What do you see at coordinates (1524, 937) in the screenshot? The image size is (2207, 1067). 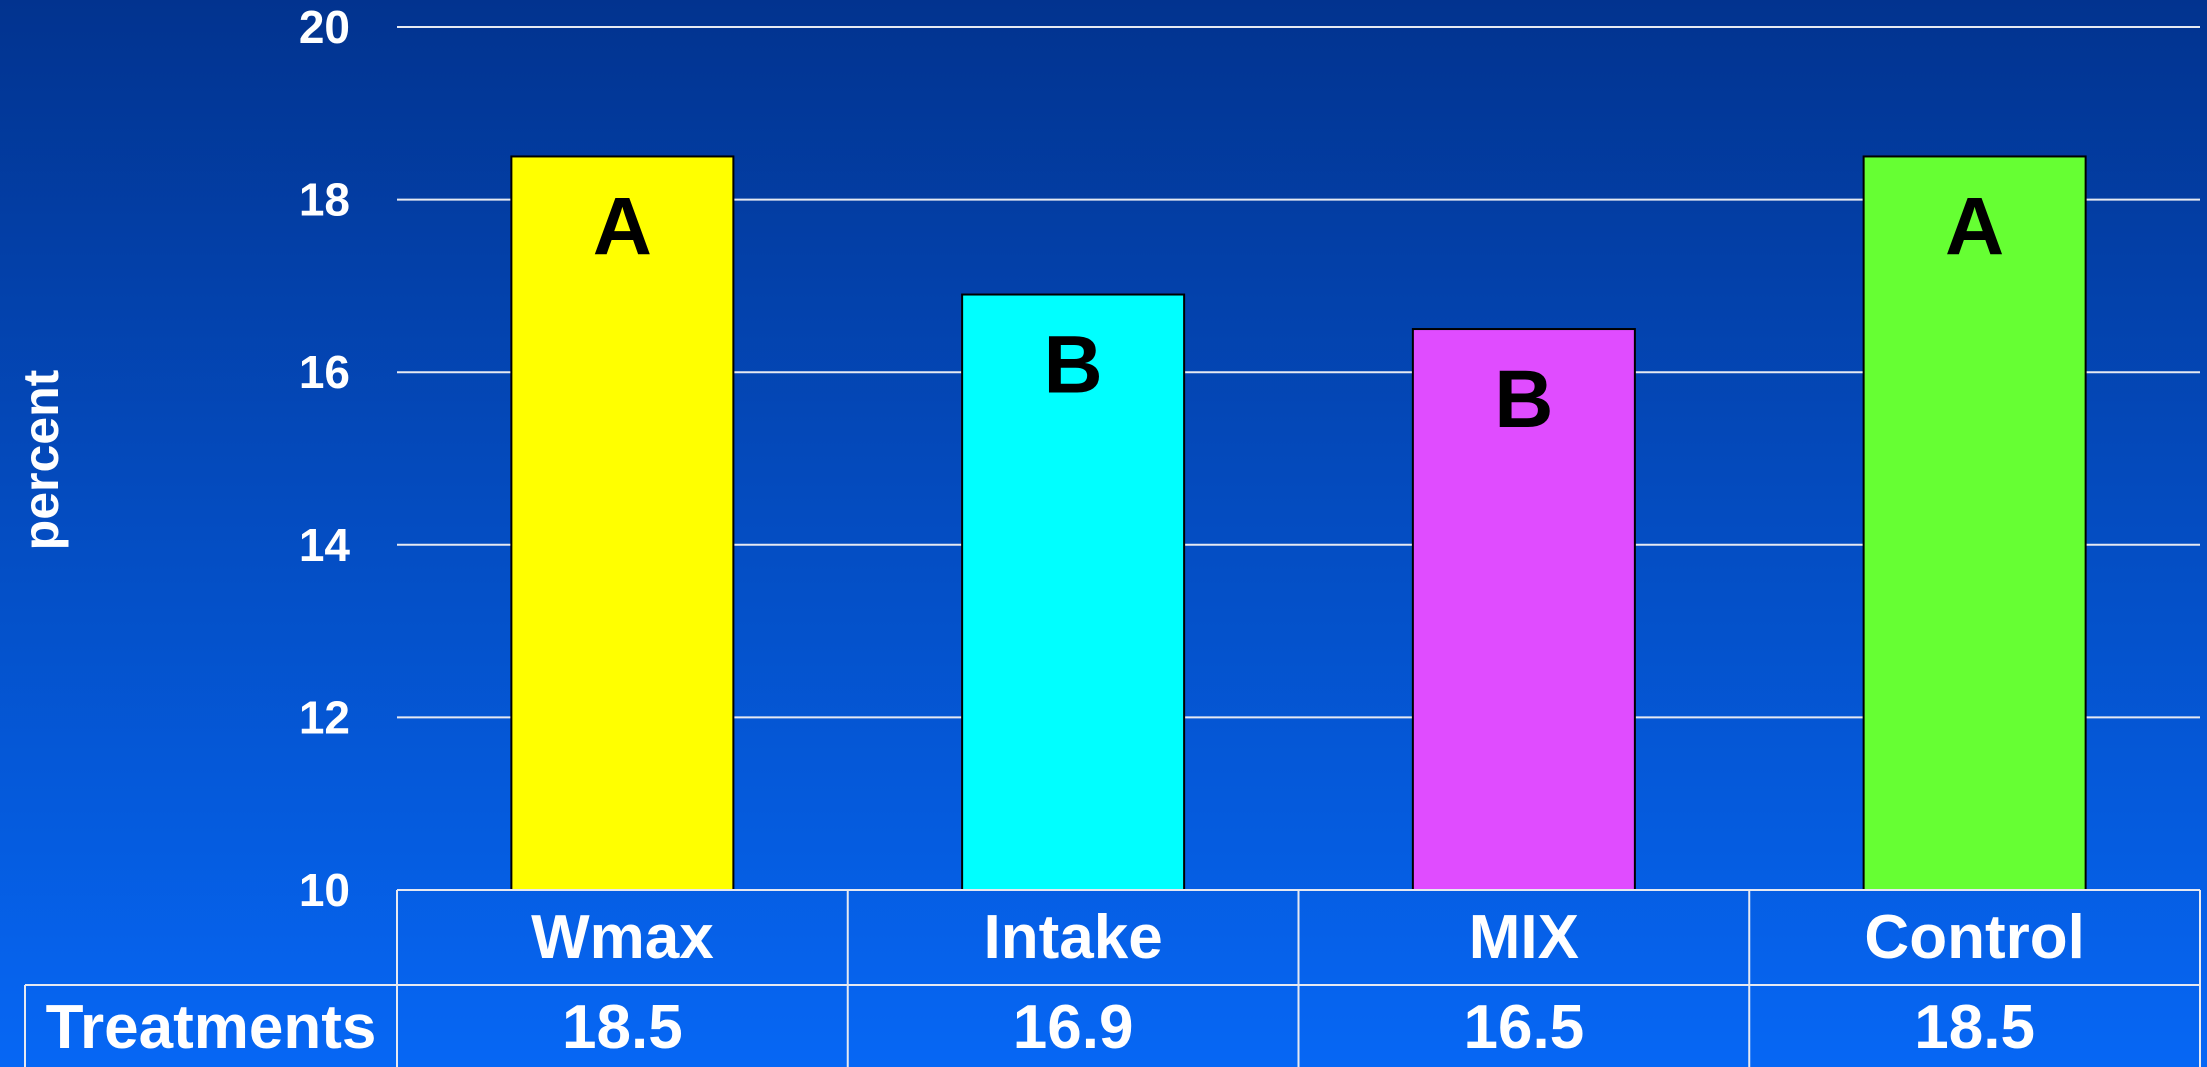 I see `x-tick-label: MIX` at bounding box center [1524, 937].